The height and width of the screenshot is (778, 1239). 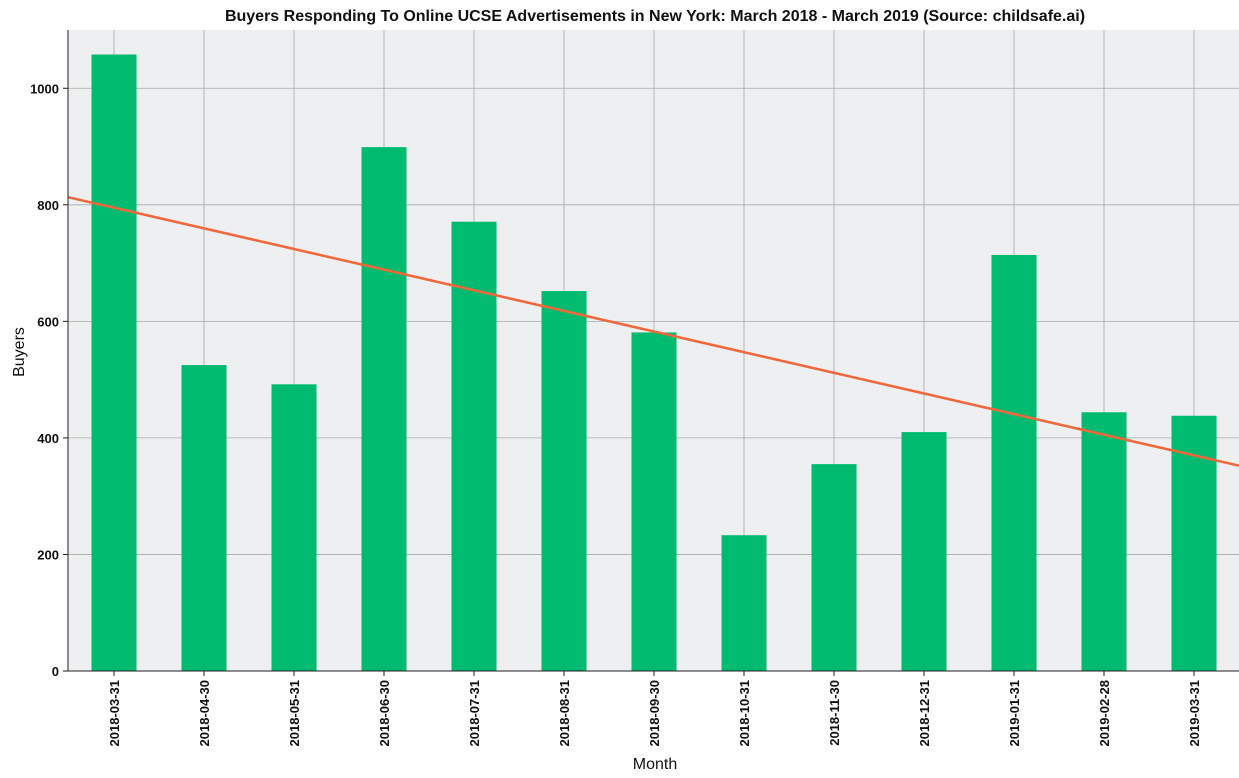 I want to click on y-axis-label: Buyers, so click(x=19, y=352).